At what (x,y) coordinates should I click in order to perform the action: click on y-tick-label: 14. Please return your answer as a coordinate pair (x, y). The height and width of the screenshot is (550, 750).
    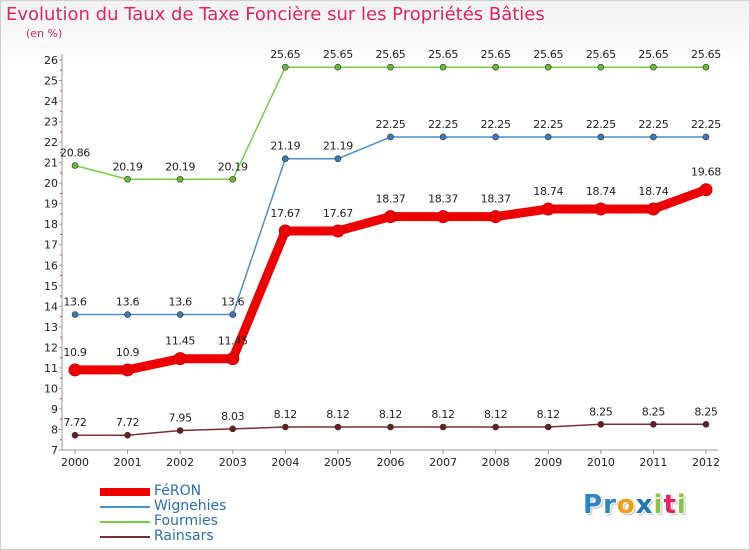
    Looking at the image, I should click on (51, 306).